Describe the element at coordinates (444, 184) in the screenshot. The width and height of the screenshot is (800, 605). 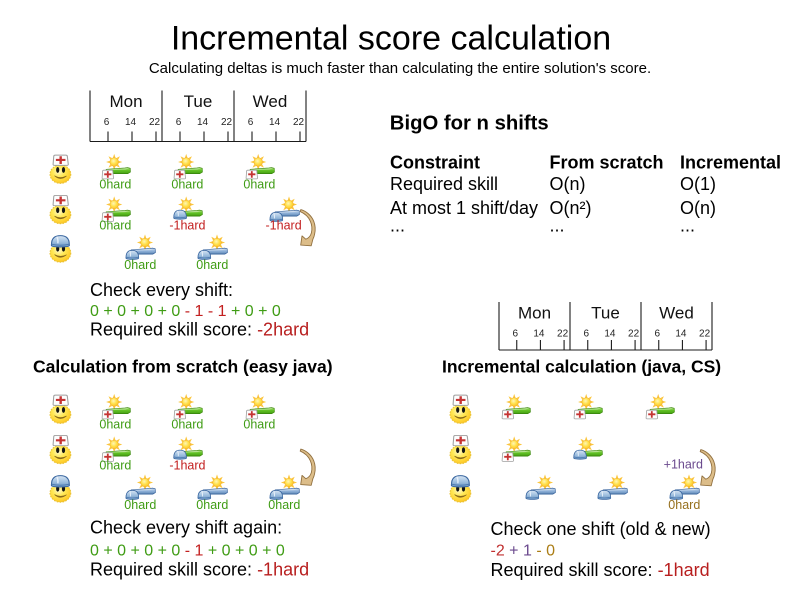
I see `svg-text: Required skill` at that location.